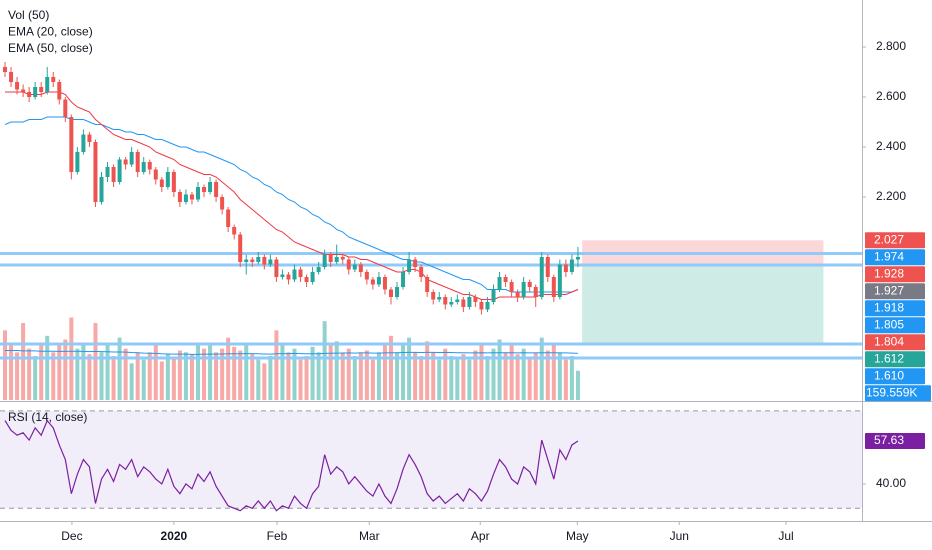  I want to click on x-tick-label: Feb, so click(277, 536).